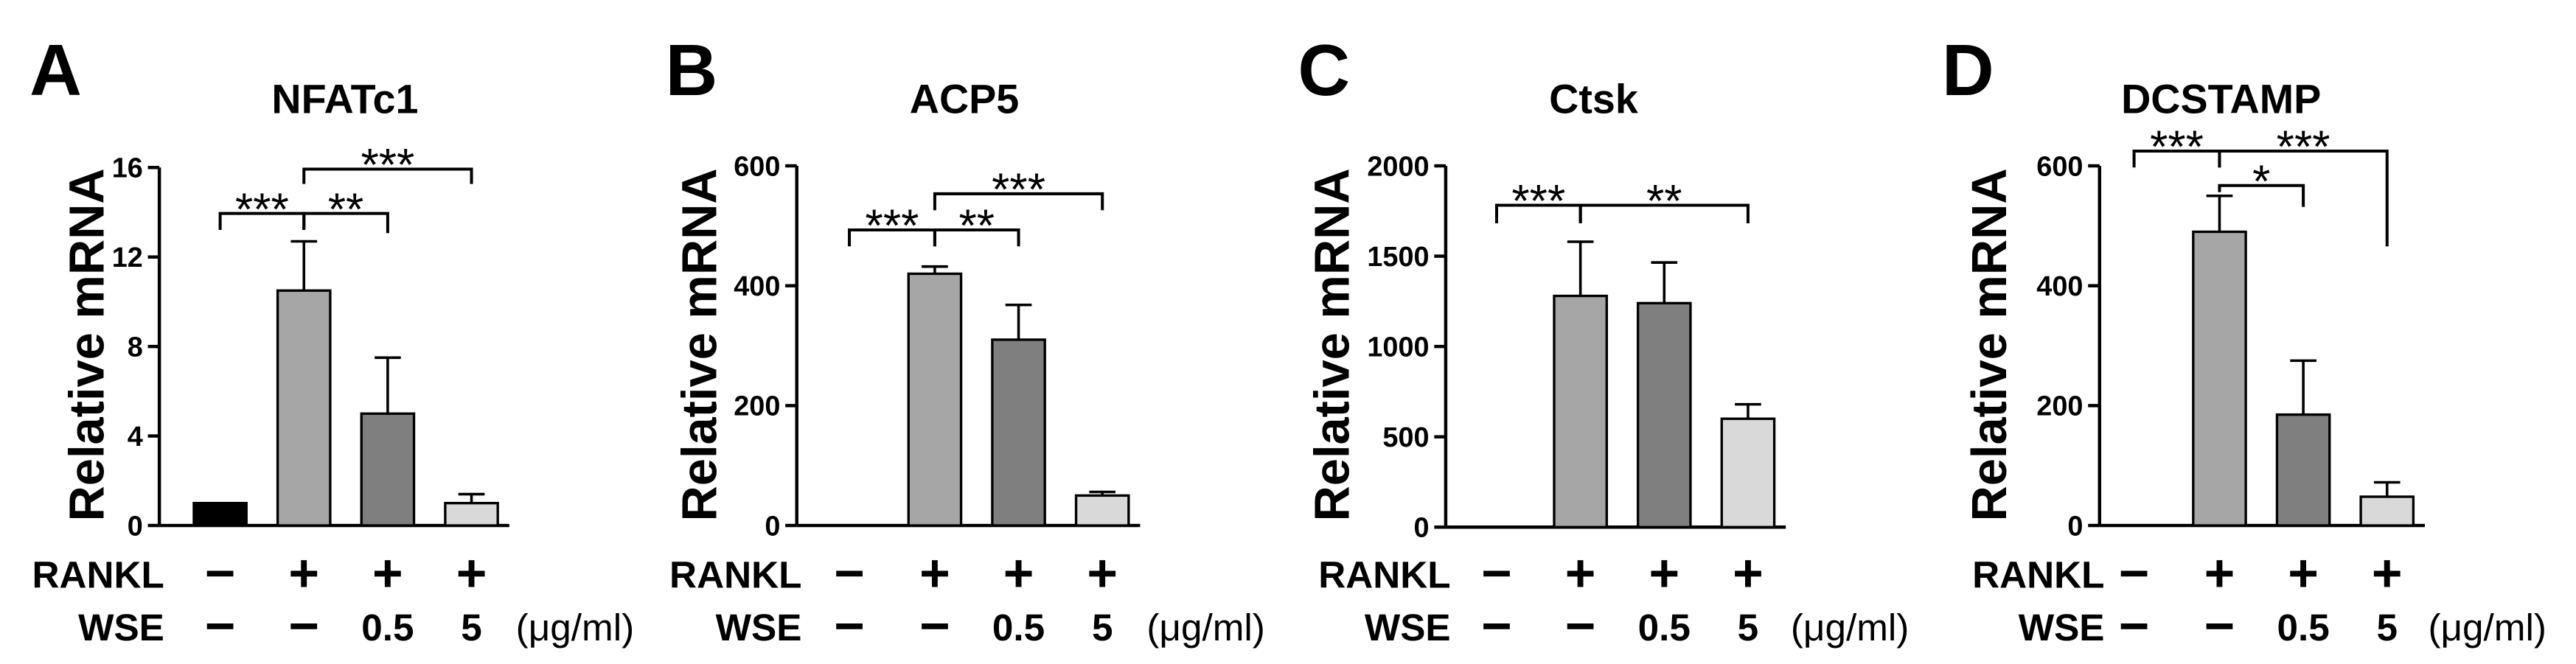 This screenshot has height=664, width=2576. Describe the element at coordinates (1405, 437) in the screenshot. I see `y-tick-label: 500` at that location.